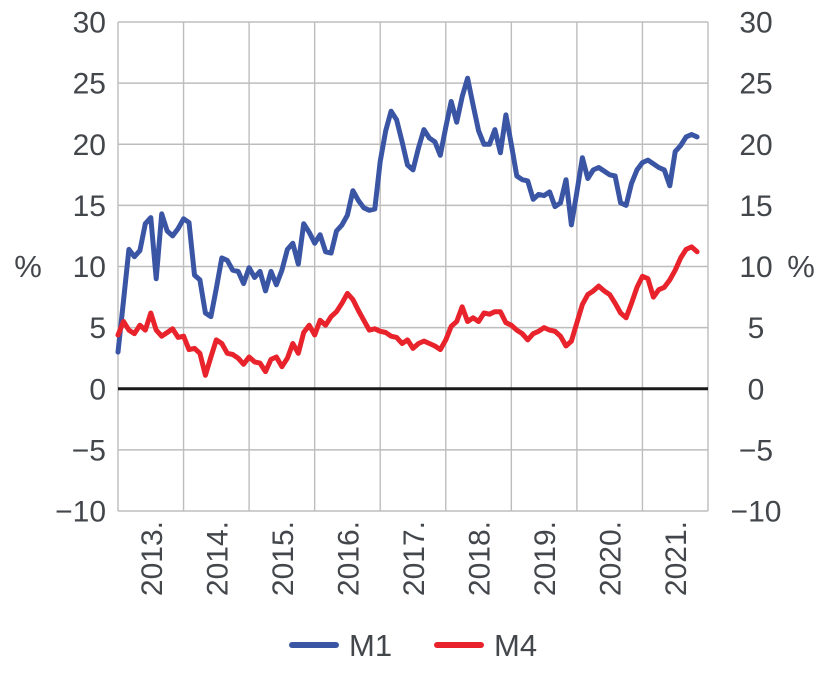  I want to click on y-tick-label-left: −5, so click(89, 450).